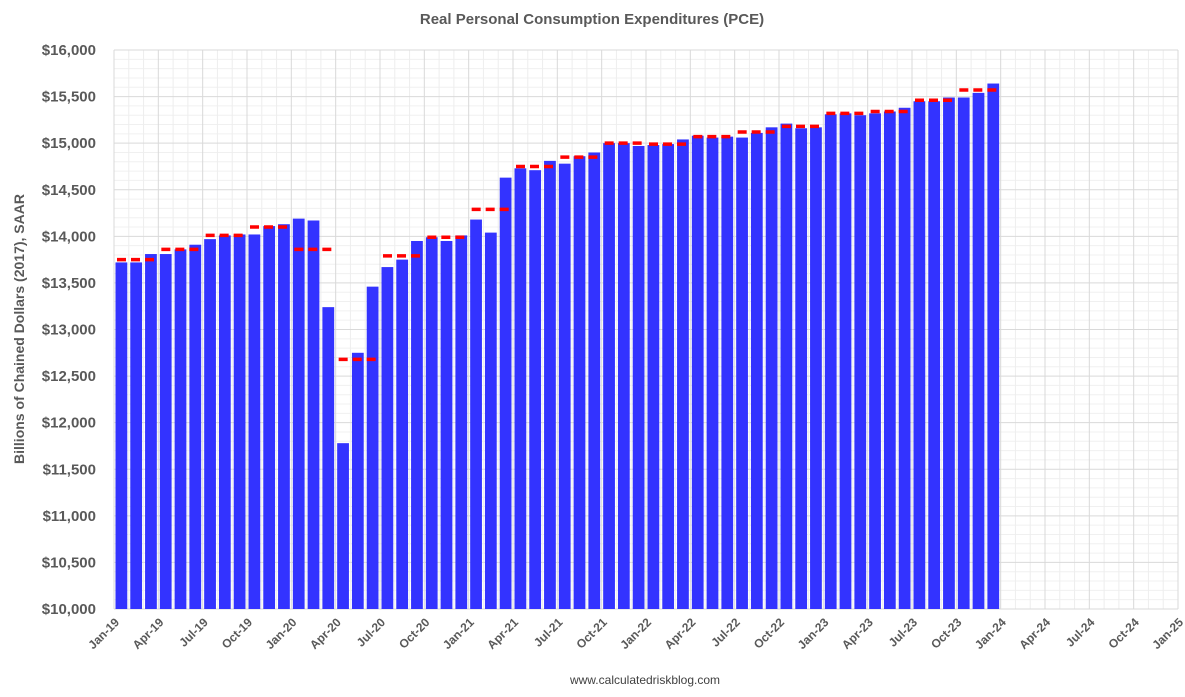  Describe the element at coordinates (19, 329) in the screenshot. I see `y-axis-label: Billions of Chained Dollars (2017), SAAR` at that location.